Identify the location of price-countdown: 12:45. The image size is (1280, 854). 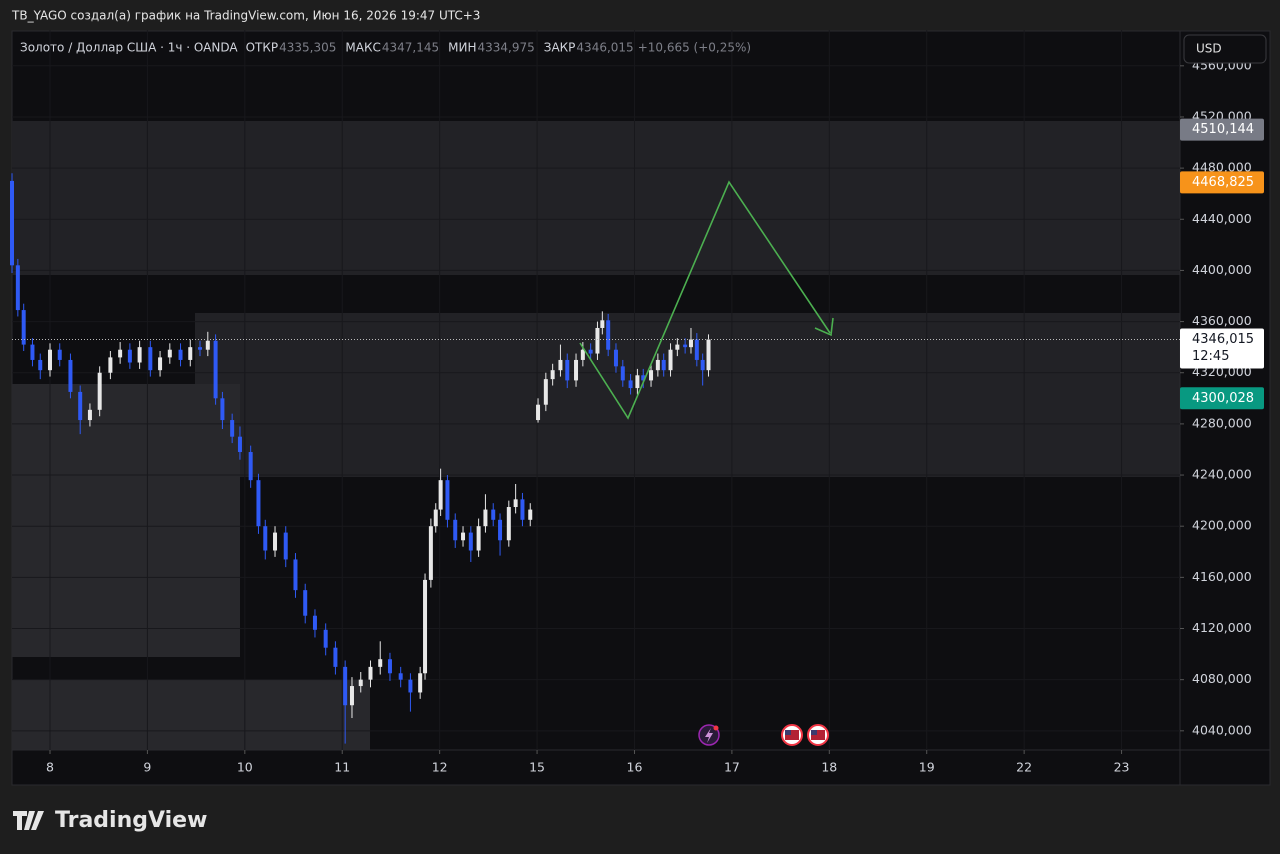
(1210, 356).